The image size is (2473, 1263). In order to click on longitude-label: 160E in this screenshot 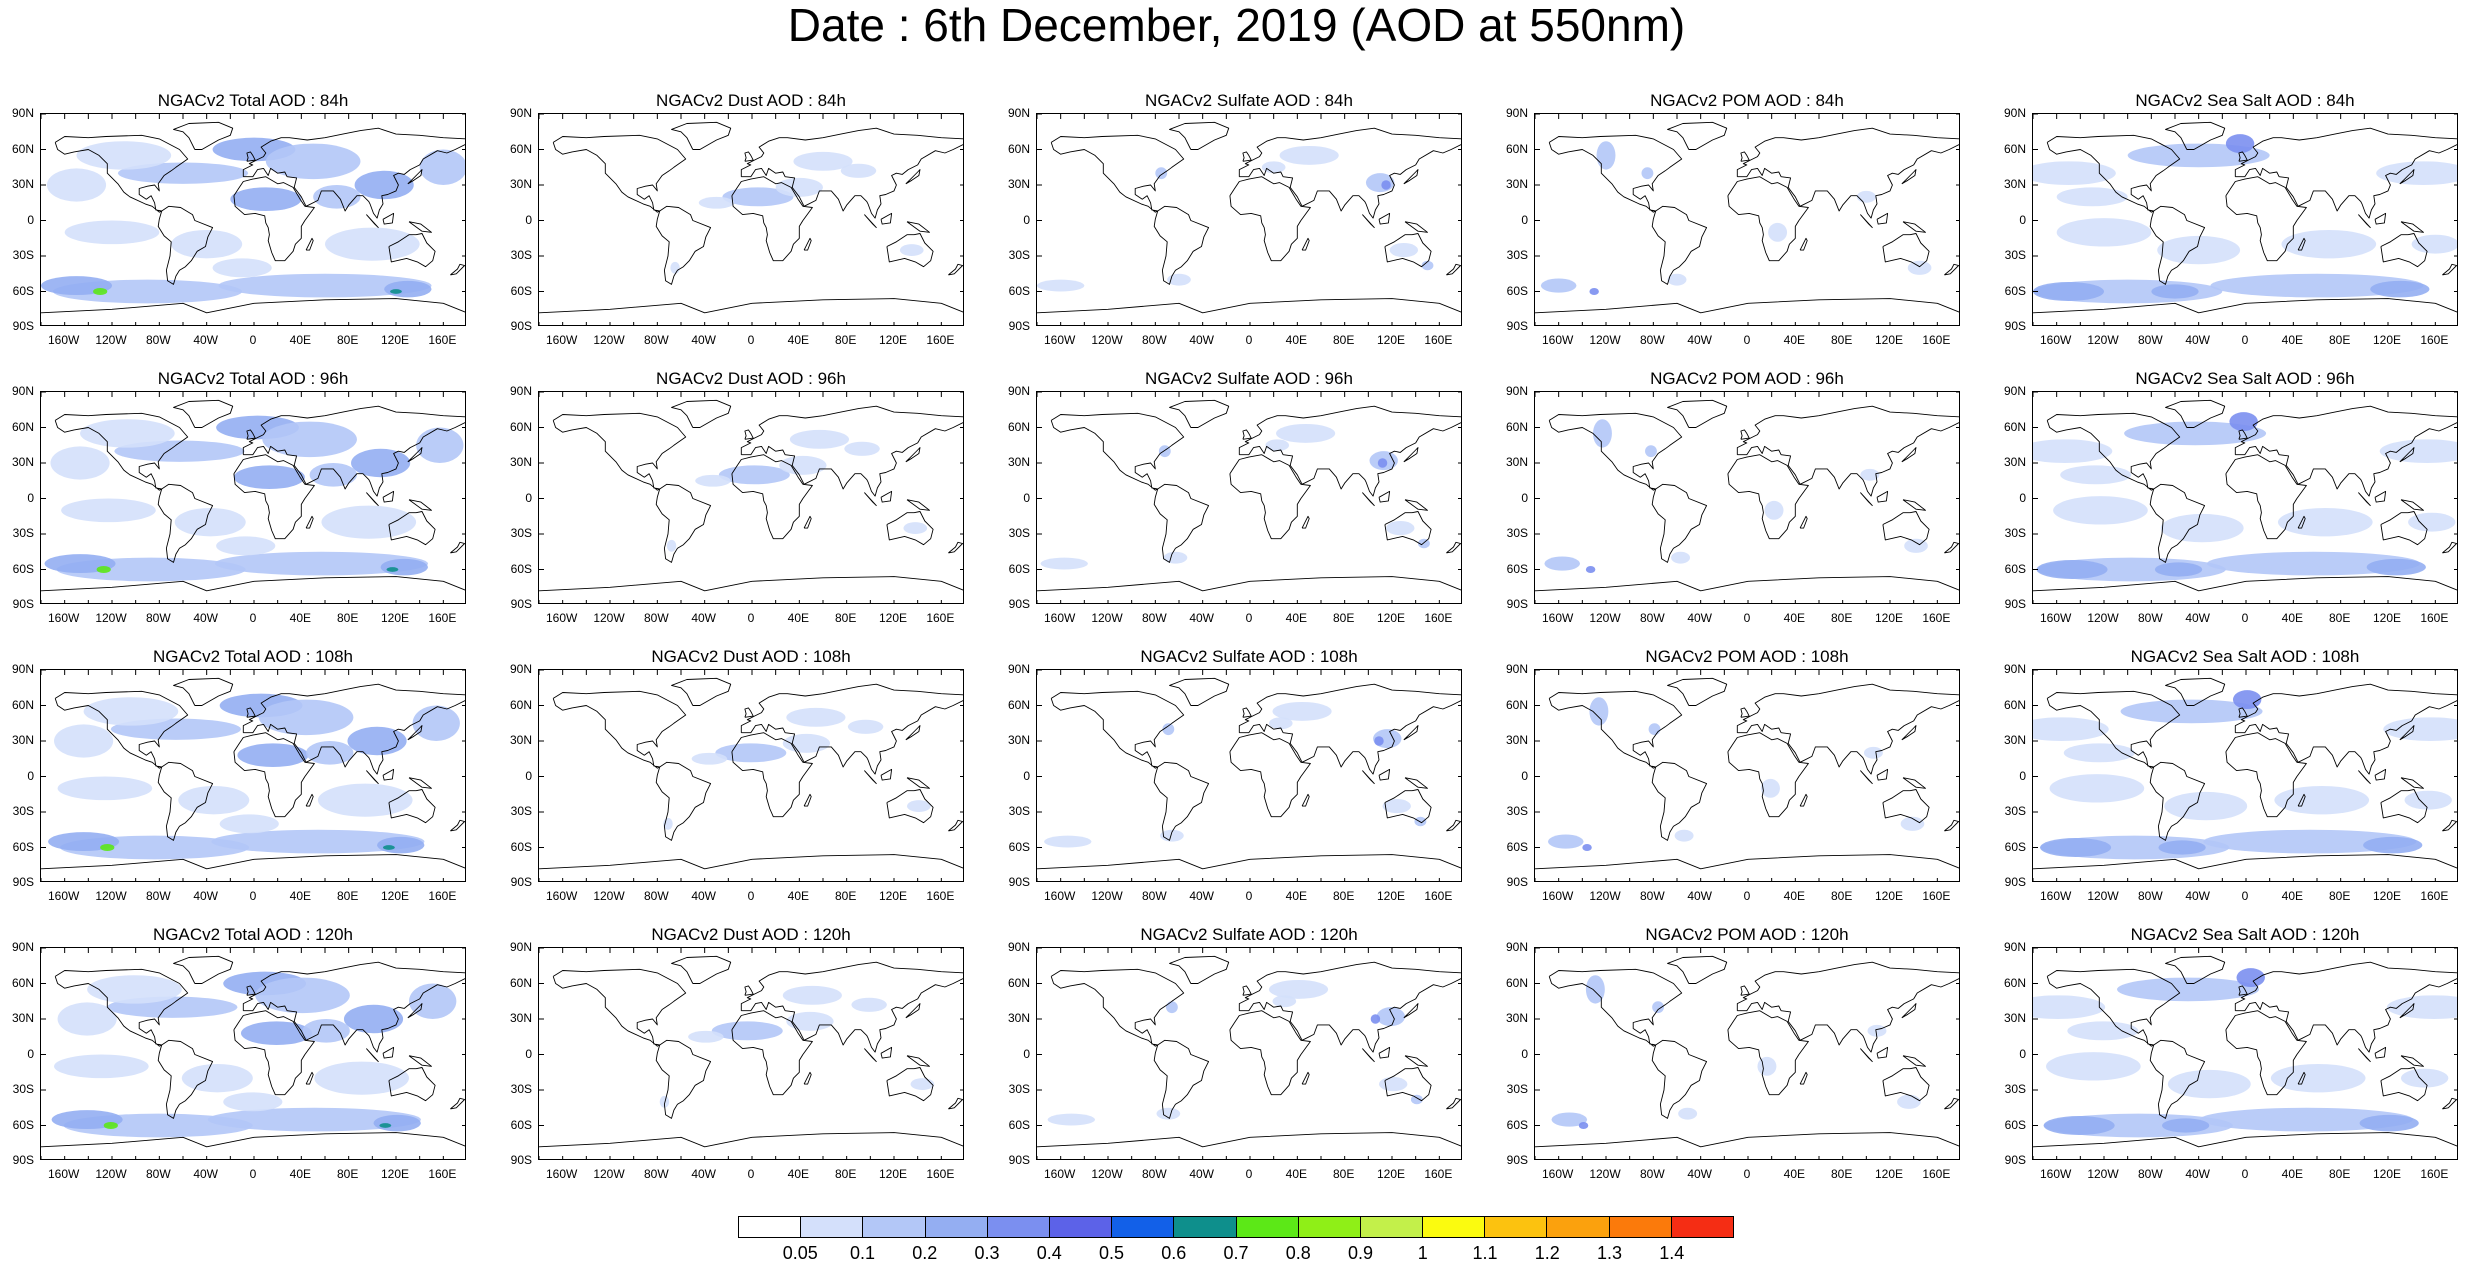, I will do `click(940, 340)`.